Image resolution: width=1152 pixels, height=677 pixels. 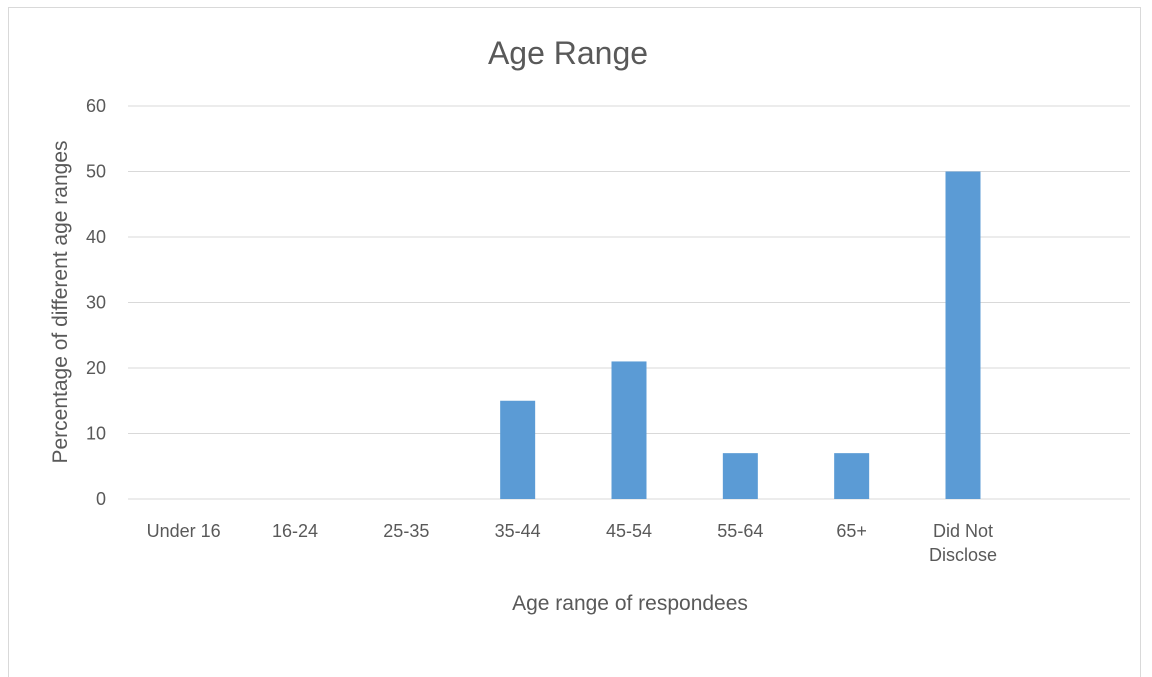 What do you see at coordinates (96, 237) in the screenshot?
I see `y-tick-label: 40` at bounding box center [96, 237].